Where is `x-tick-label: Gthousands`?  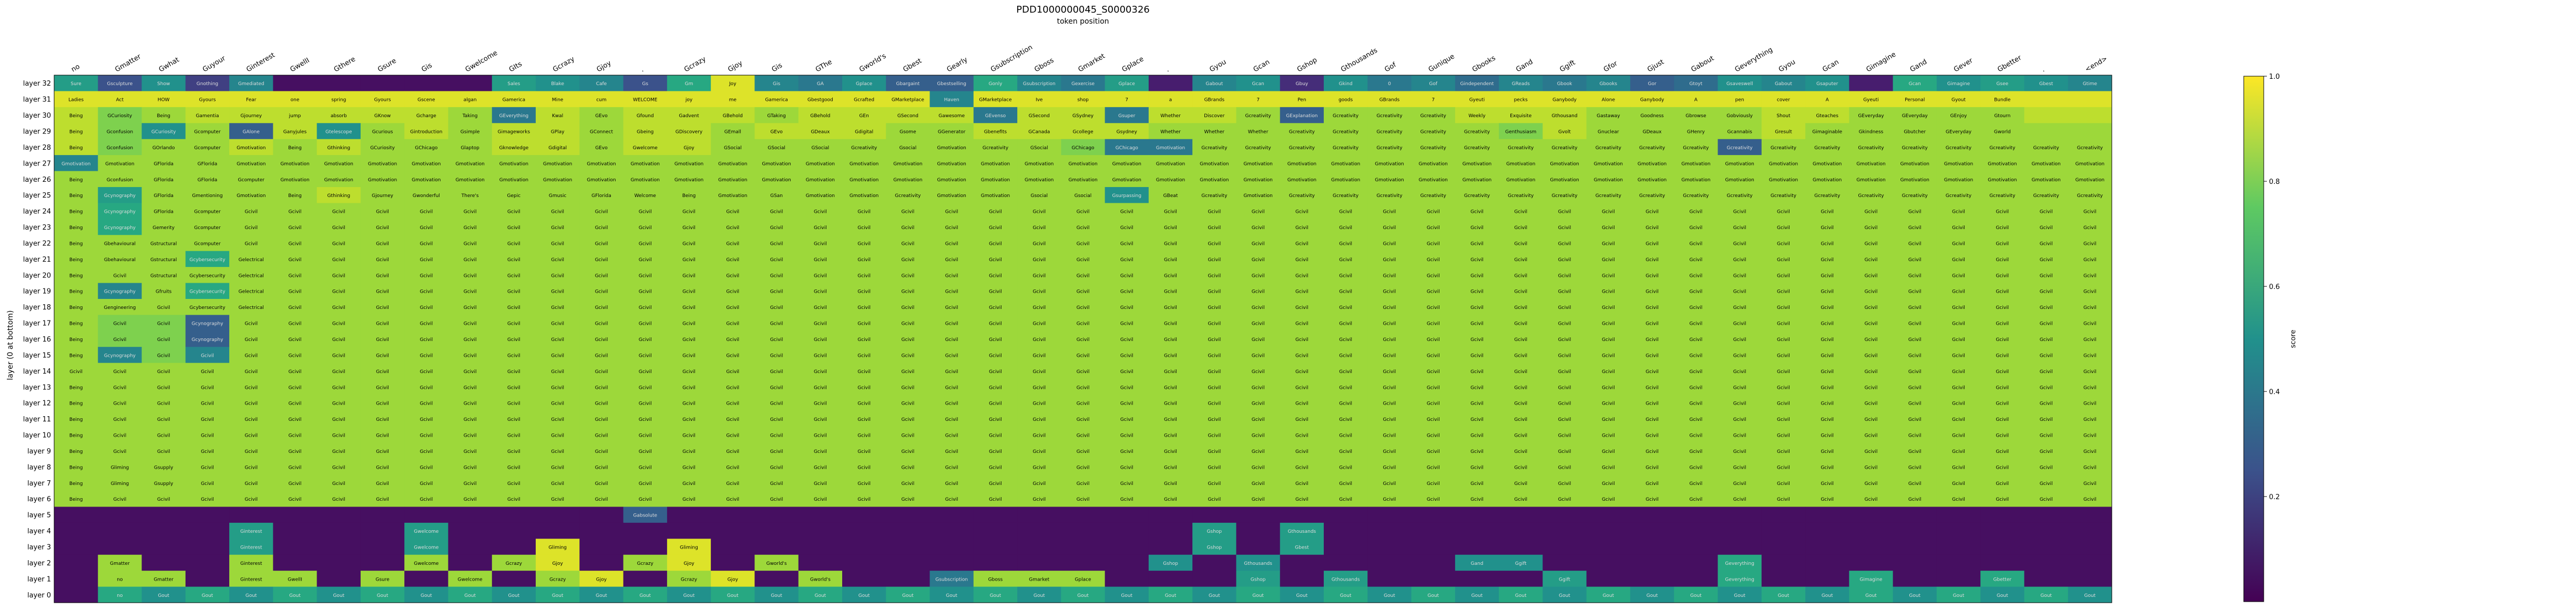
x-tick-label: Gthousands is located at coordinates (1359, 60).